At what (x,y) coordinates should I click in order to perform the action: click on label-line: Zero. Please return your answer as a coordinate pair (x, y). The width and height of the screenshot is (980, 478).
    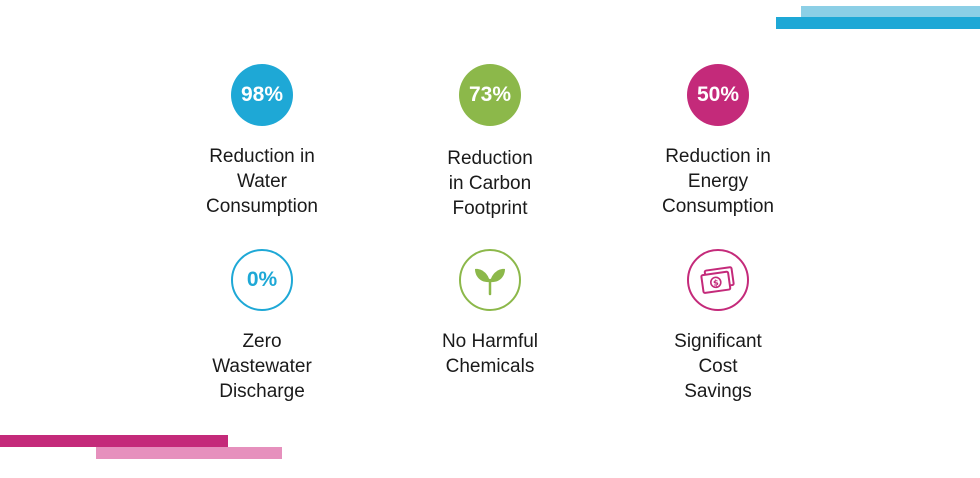
    Looking at the image, I should click on (262, 341).